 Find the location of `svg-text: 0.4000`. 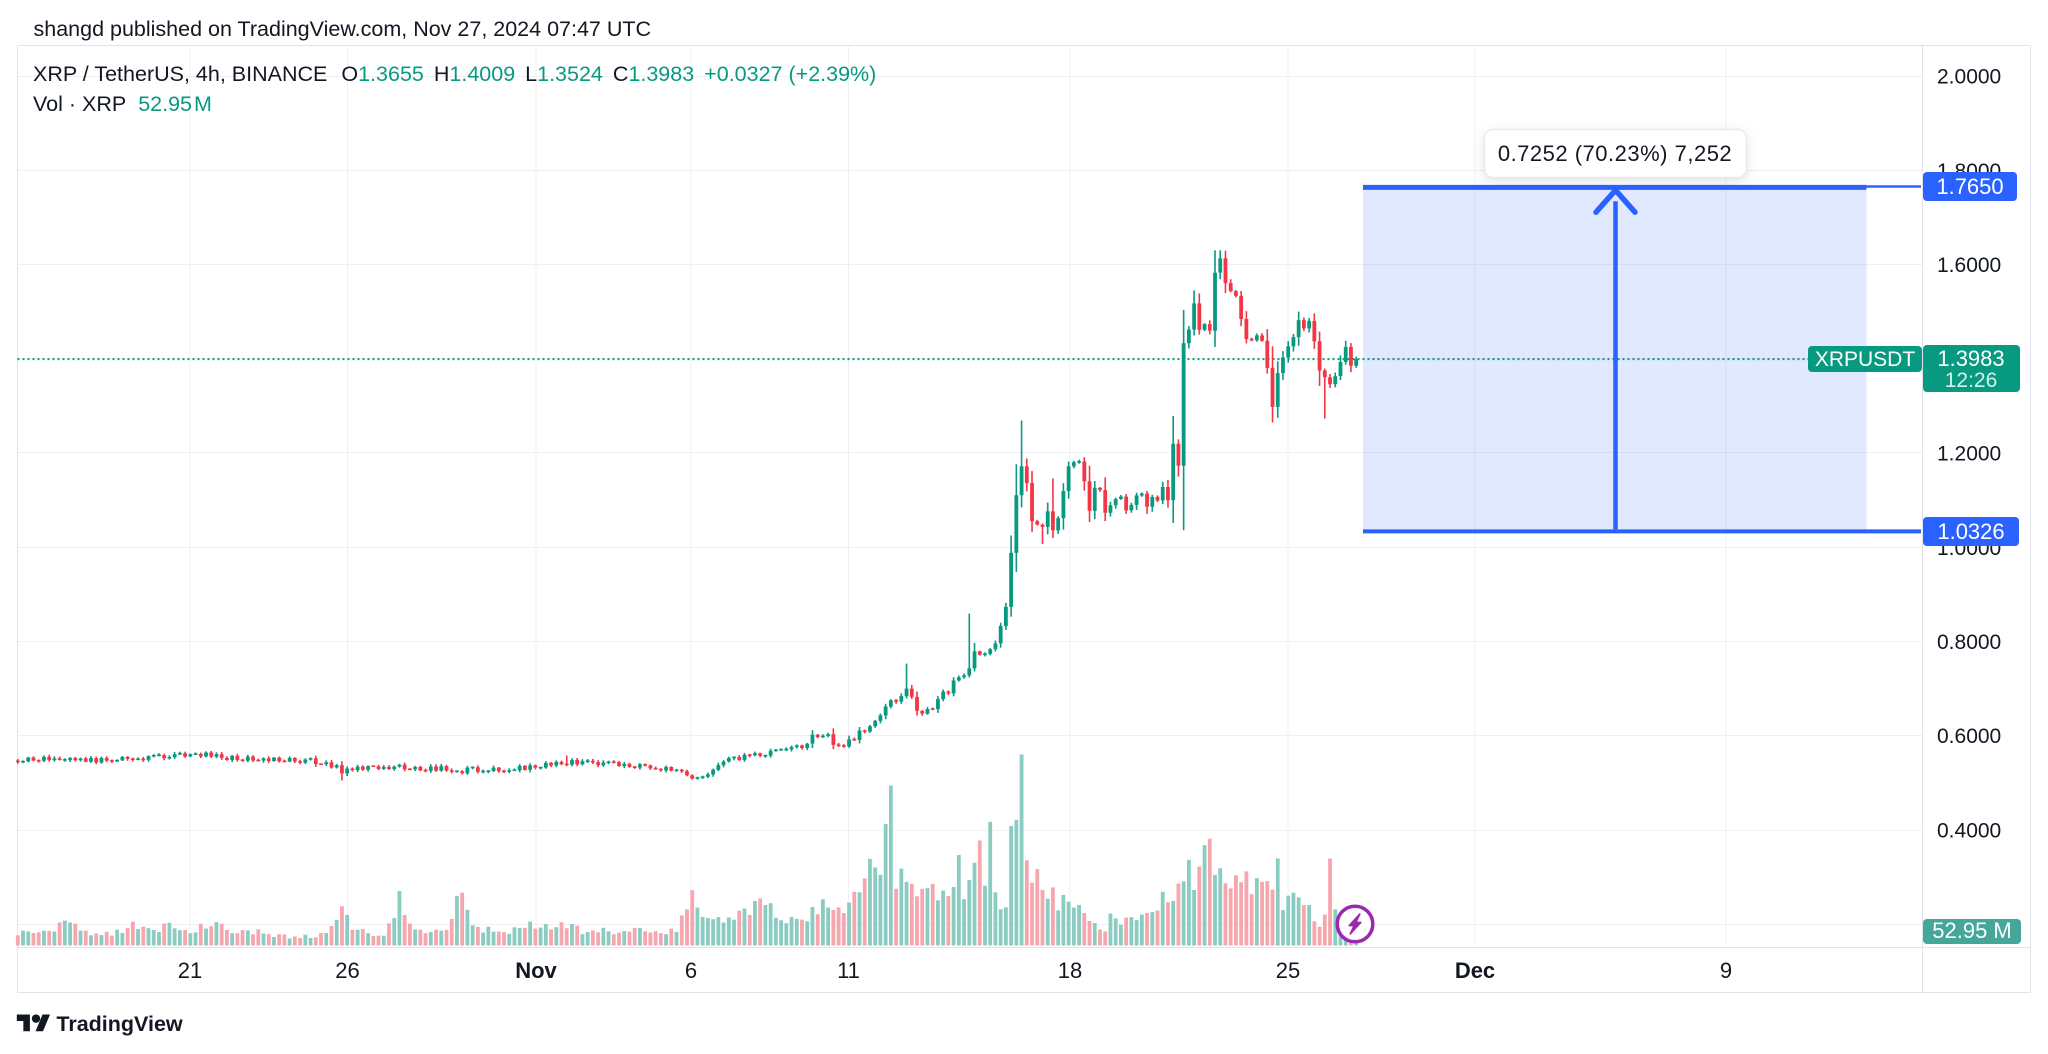

svg-text: 0.4000 is located at coordinates (1969, 831).